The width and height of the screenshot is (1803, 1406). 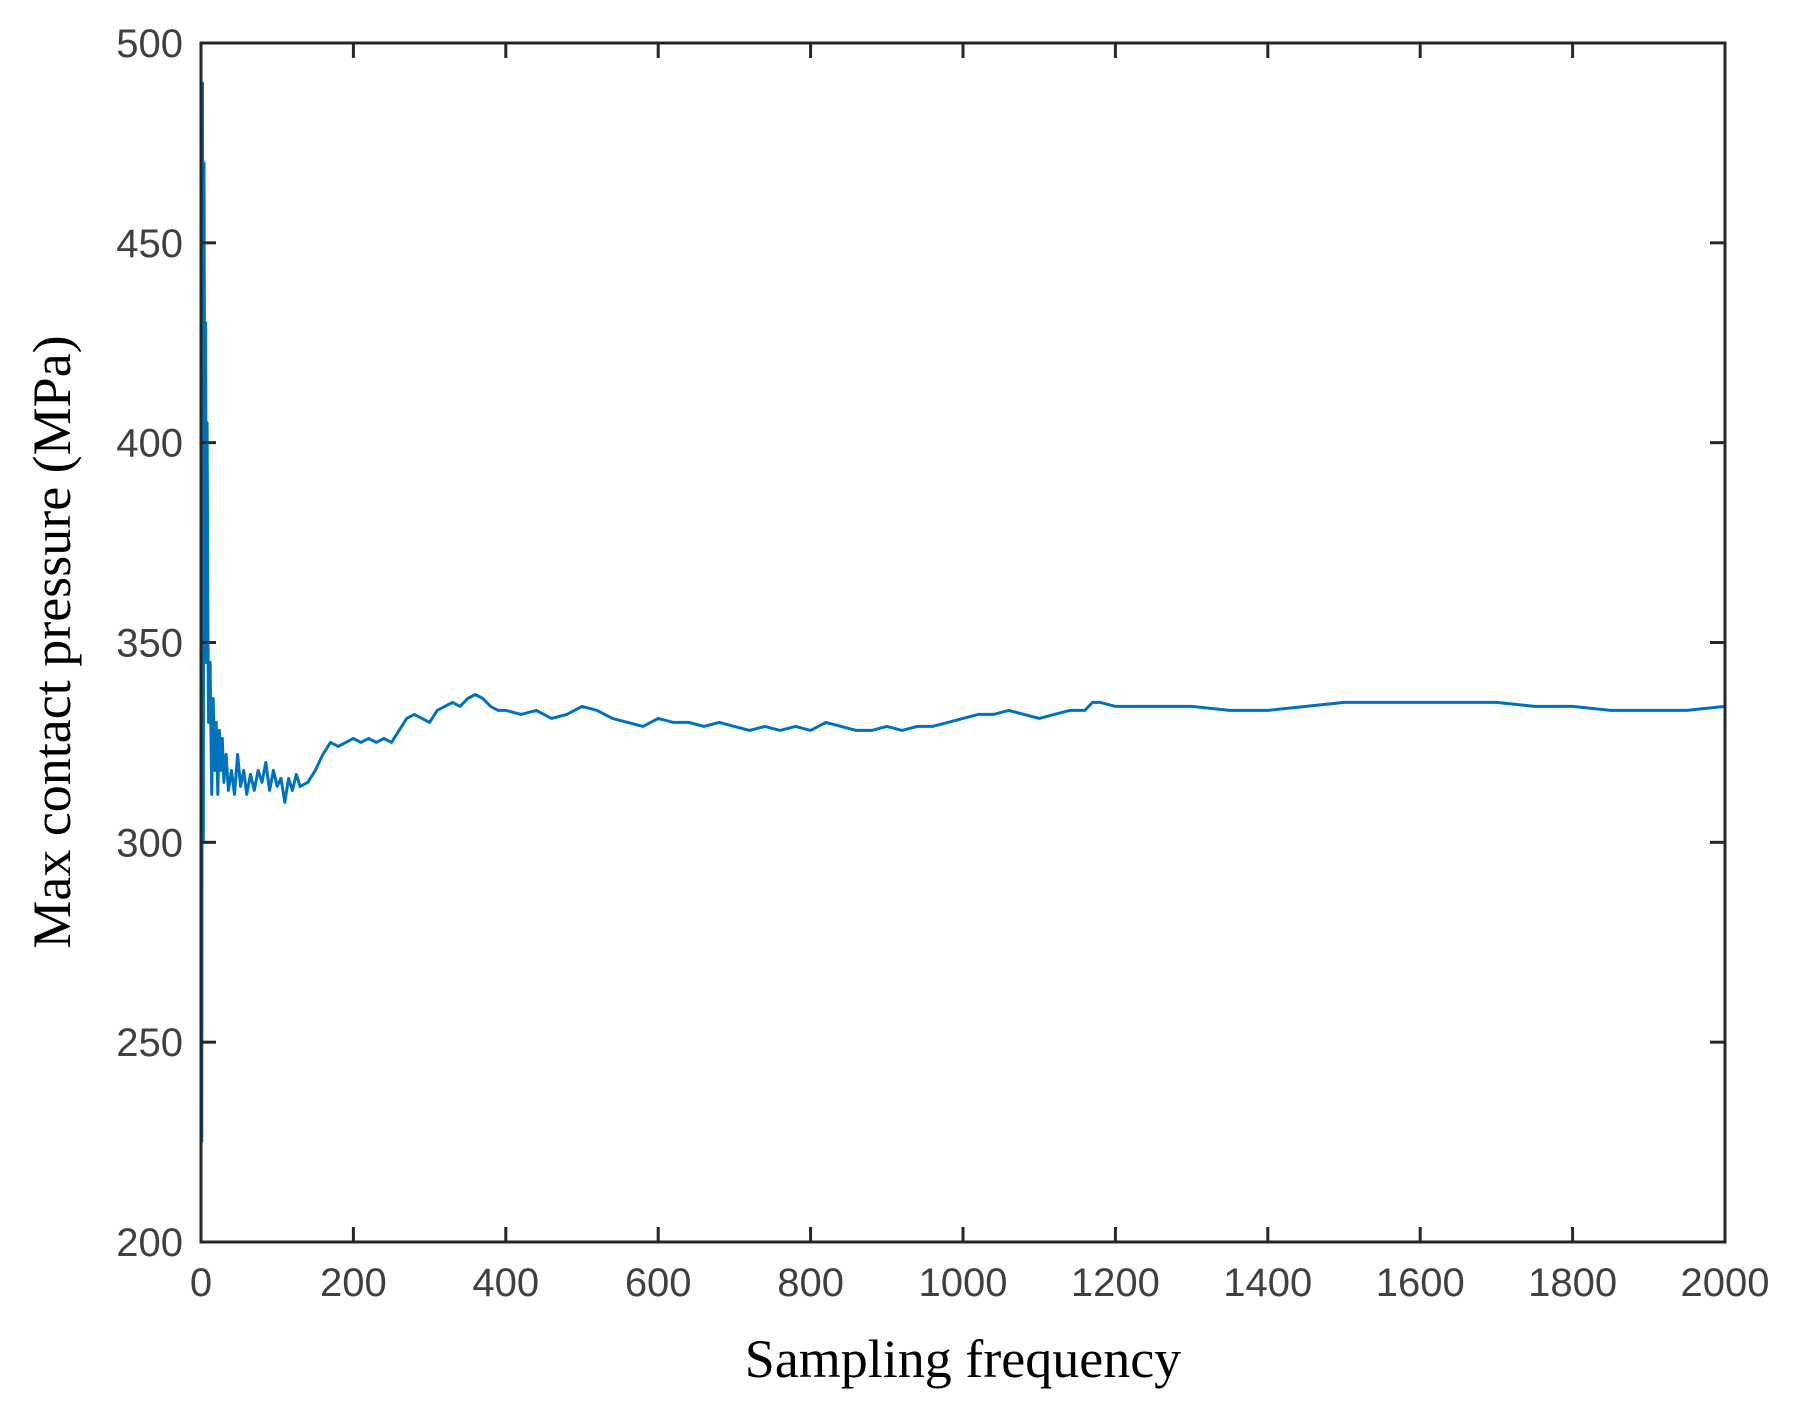 I want to click on x-tick-label: 1400, so click(x=1267, y=1283).